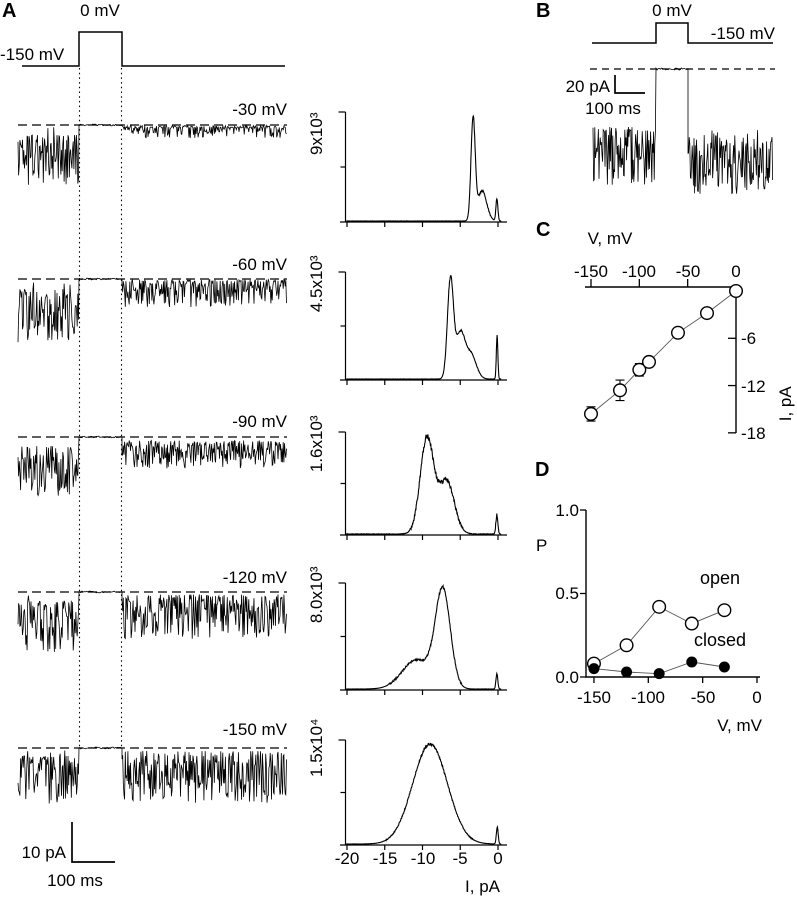  I want to click on panel-c-xtick-0: 0, so click(736, 271).